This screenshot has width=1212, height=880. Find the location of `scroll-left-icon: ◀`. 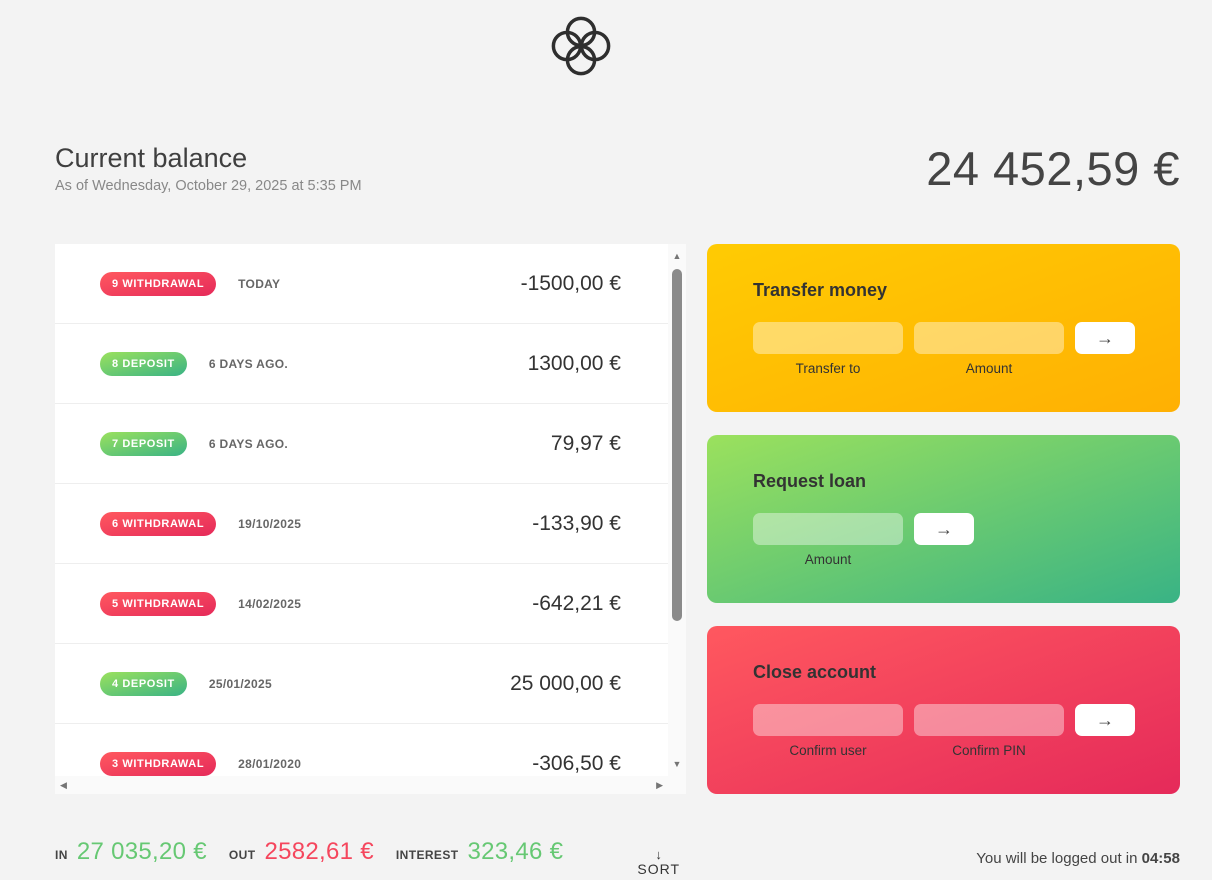

scroll-left-icon: ◀ is located at coordinates (63, 785).